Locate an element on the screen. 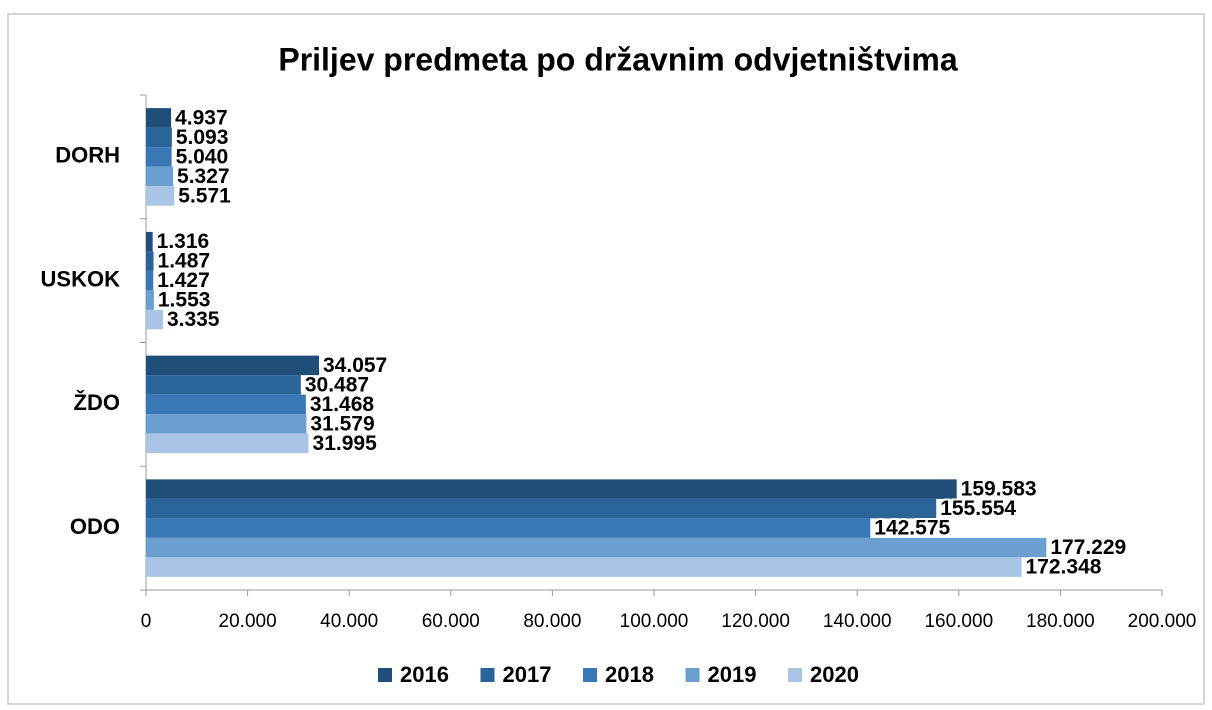 The width and height of the screenshot is (1212, 710). x-tick-label: 40.000 is located at coordinates (349, 621).